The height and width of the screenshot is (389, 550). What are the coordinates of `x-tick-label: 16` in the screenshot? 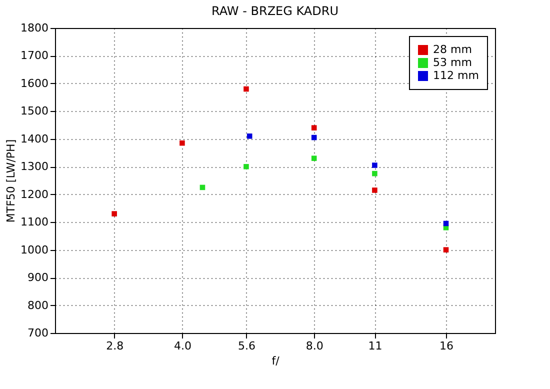 It's located at (446, 346).